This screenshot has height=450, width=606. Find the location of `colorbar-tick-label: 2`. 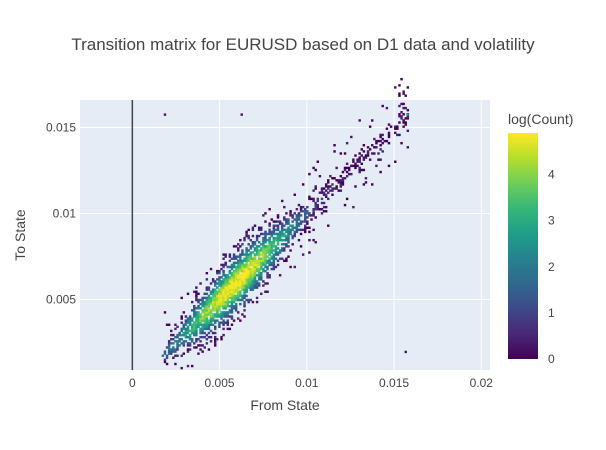

colorbar-tick-label: 2 is located at coordinates (551, 267).